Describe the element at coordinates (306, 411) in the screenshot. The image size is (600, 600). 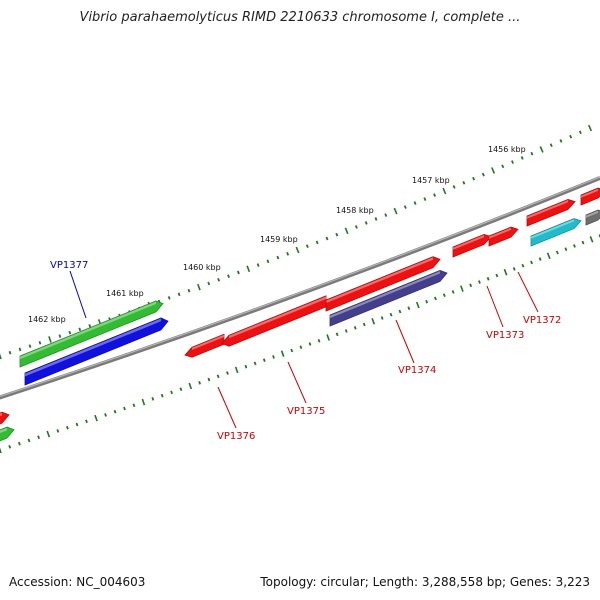
I see `gene-label-vp1375: VP1375` at that location.